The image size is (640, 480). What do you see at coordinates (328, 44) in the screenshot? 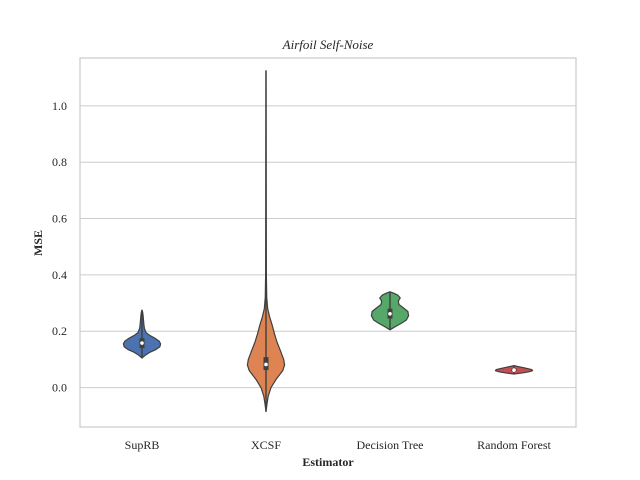
I see `chart-title: Airfoil Self-Noise` at bounding box center [328, 44].